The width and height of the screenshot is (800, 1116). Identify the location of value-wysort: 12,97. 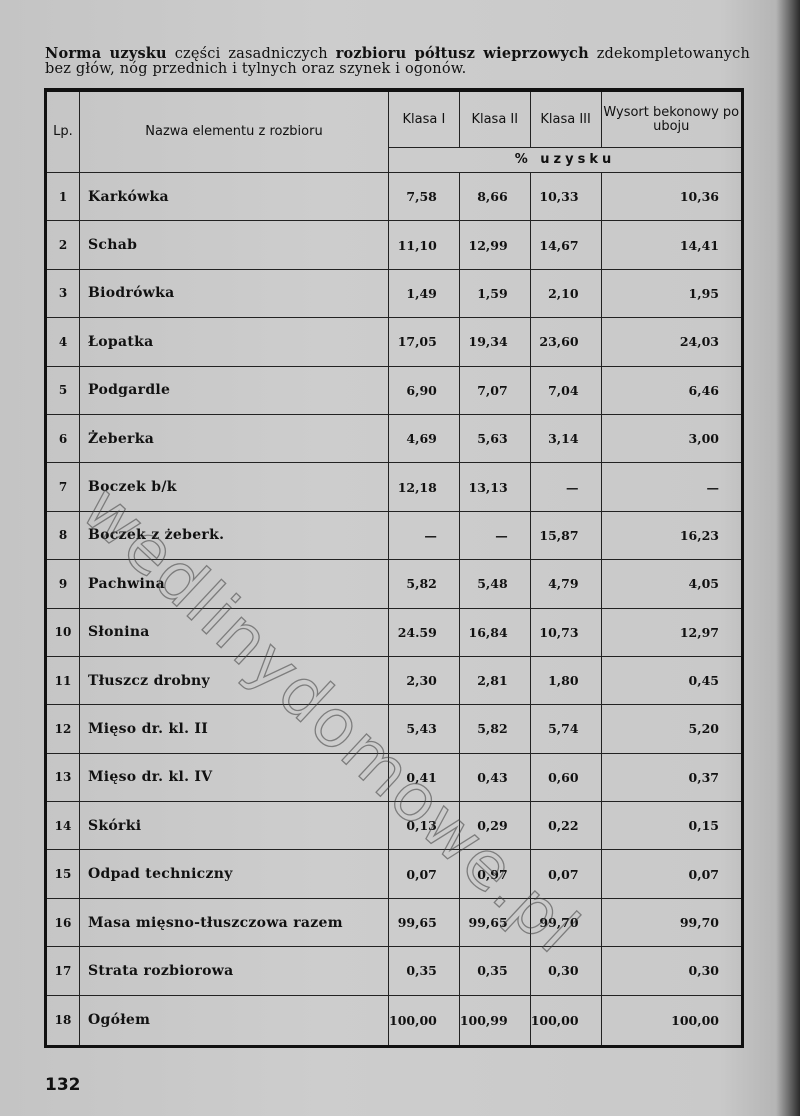
(672, 632).